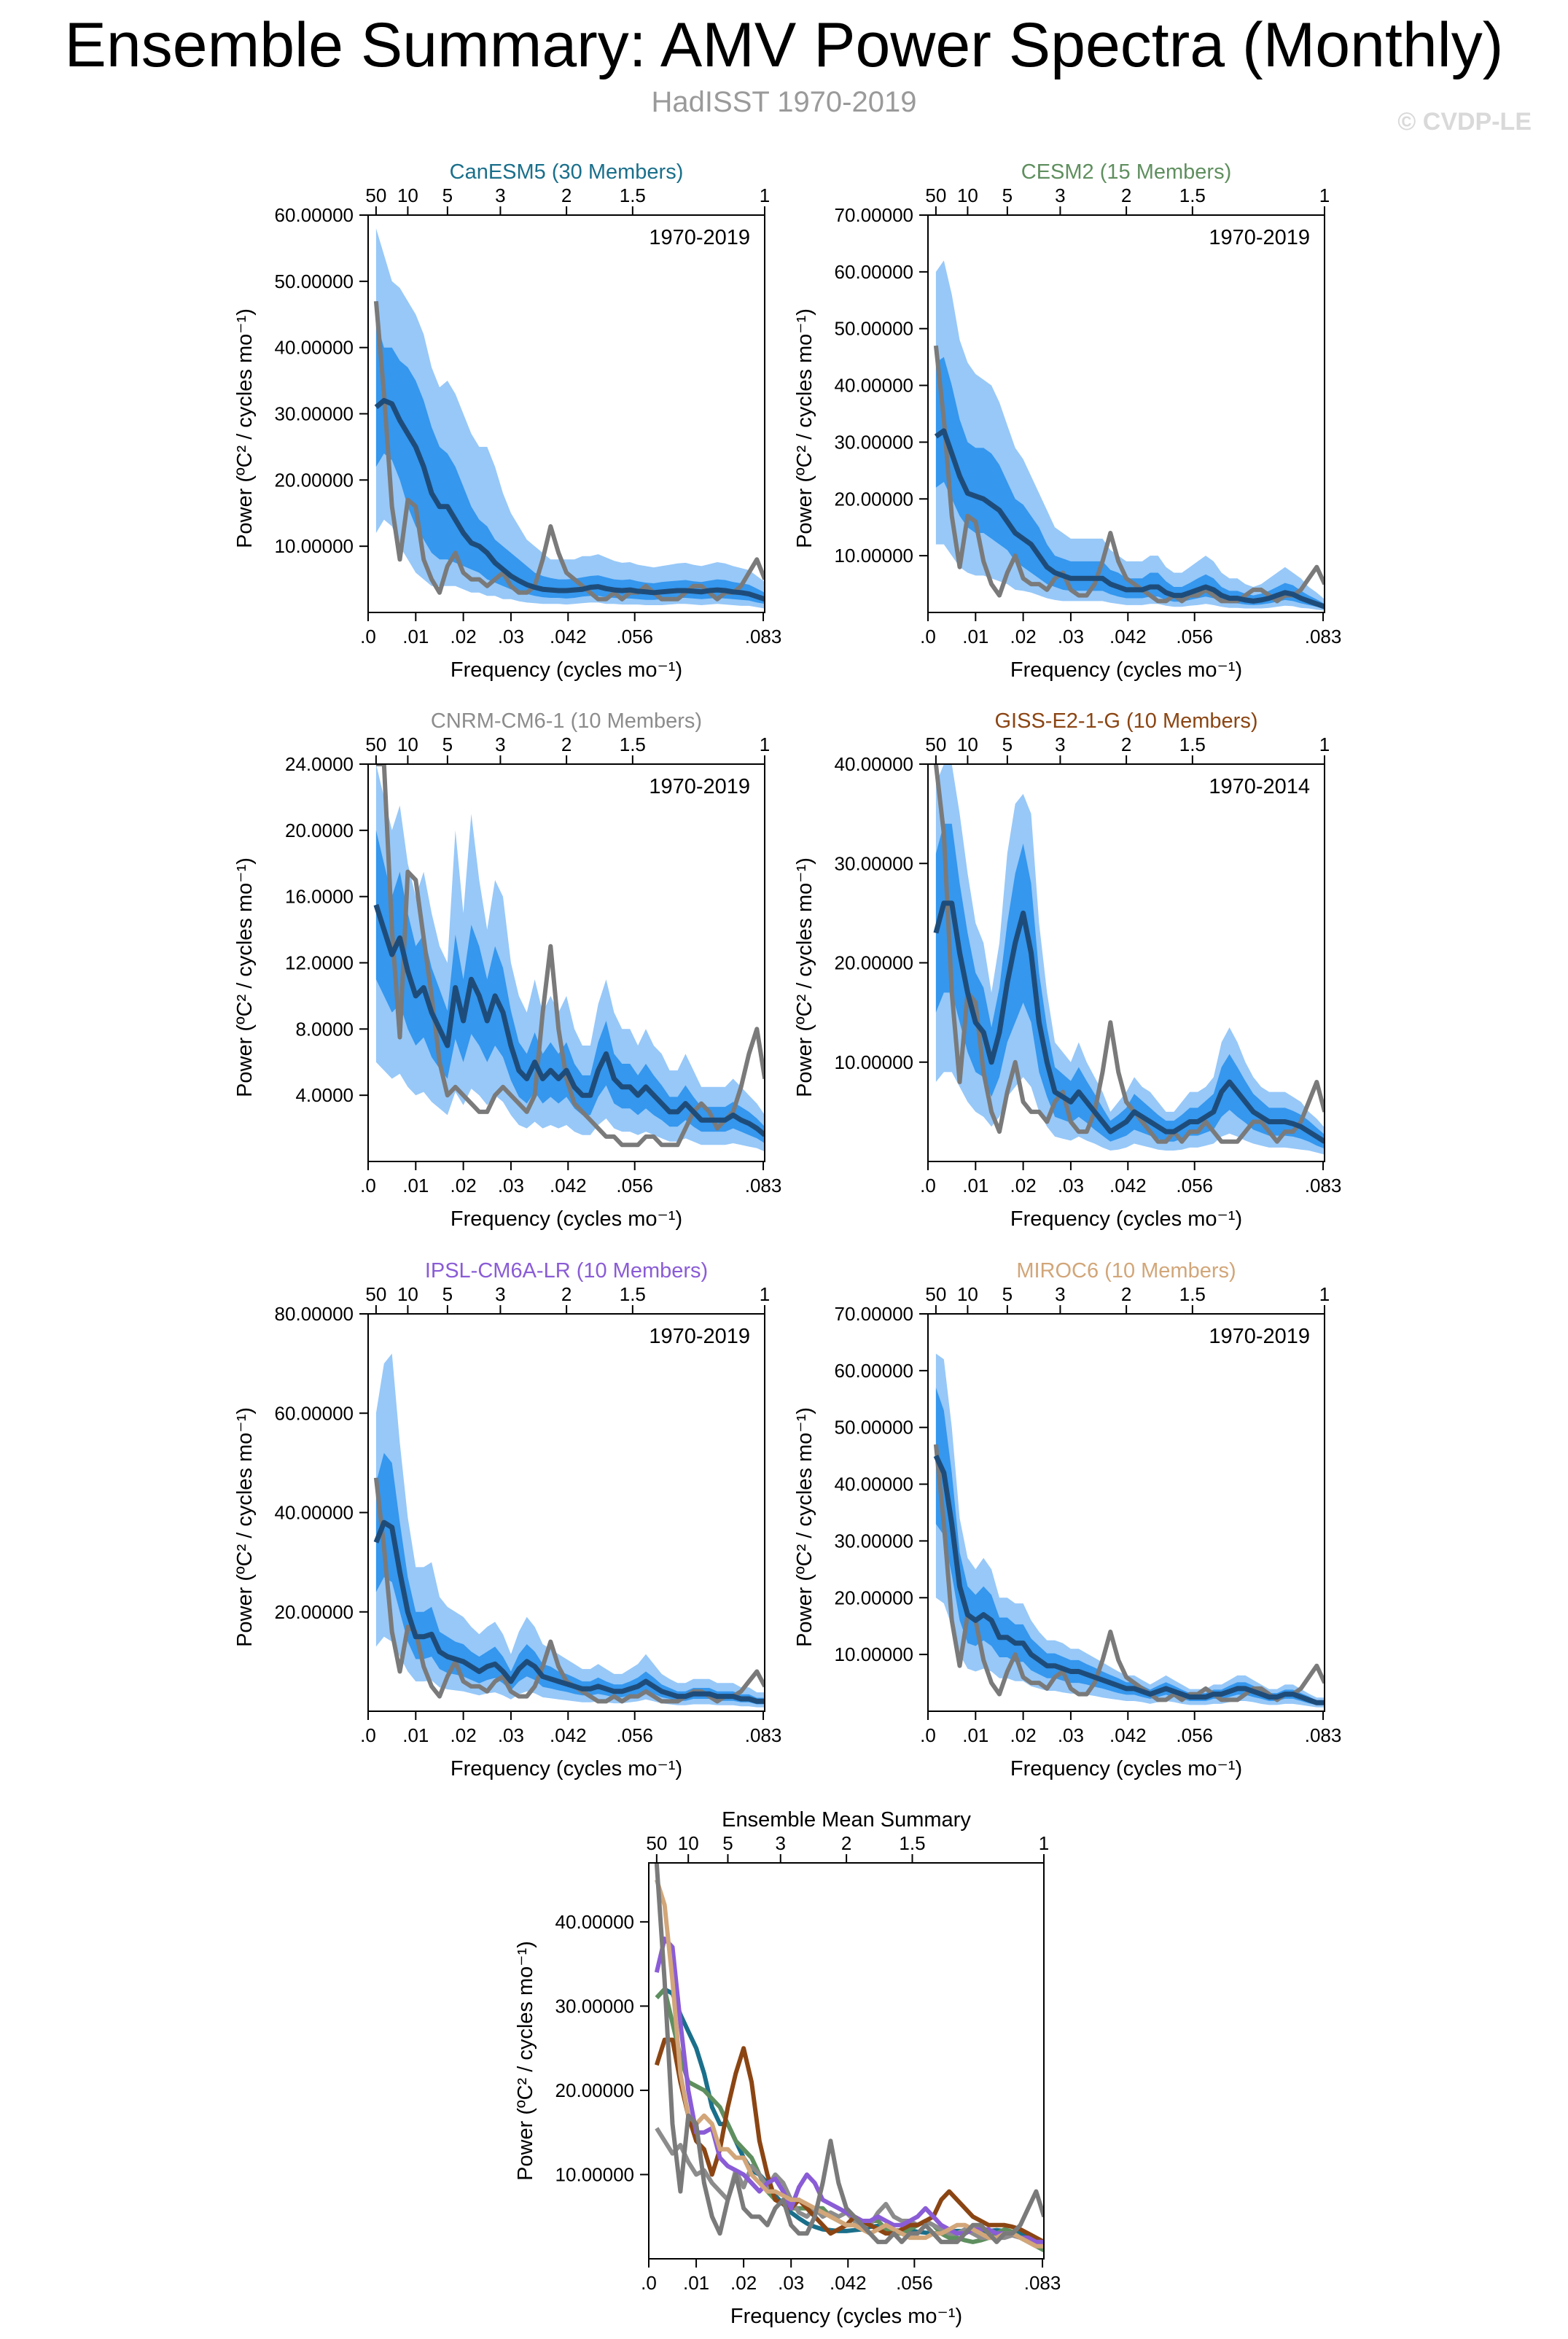  Describe the element at coordinates (635, 1186) in the screenshot. I see `x-tick-label: .056` at that location.